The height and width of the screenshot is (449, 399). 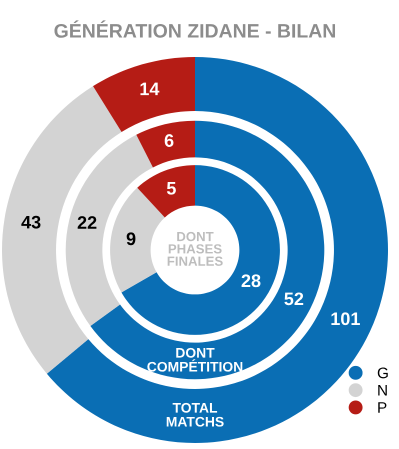 What do you see at coordinates (195, 249) in the screenshot?
I see `slice-label: DONT PHASES FINALES` at bounding box center [195, 249].